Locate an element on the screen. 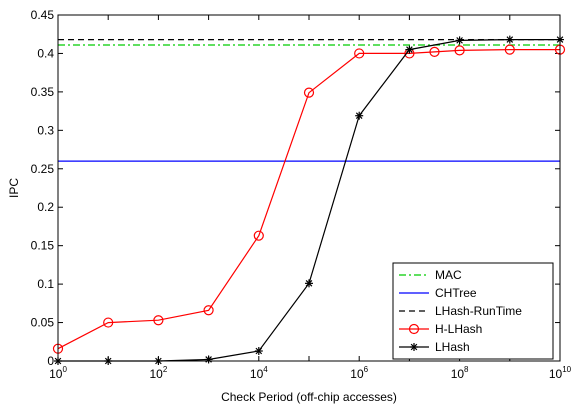 Image resolution: width=573 pixels, height=410 pixels. legend-label: CHTree is located at coordinates (456, 293).